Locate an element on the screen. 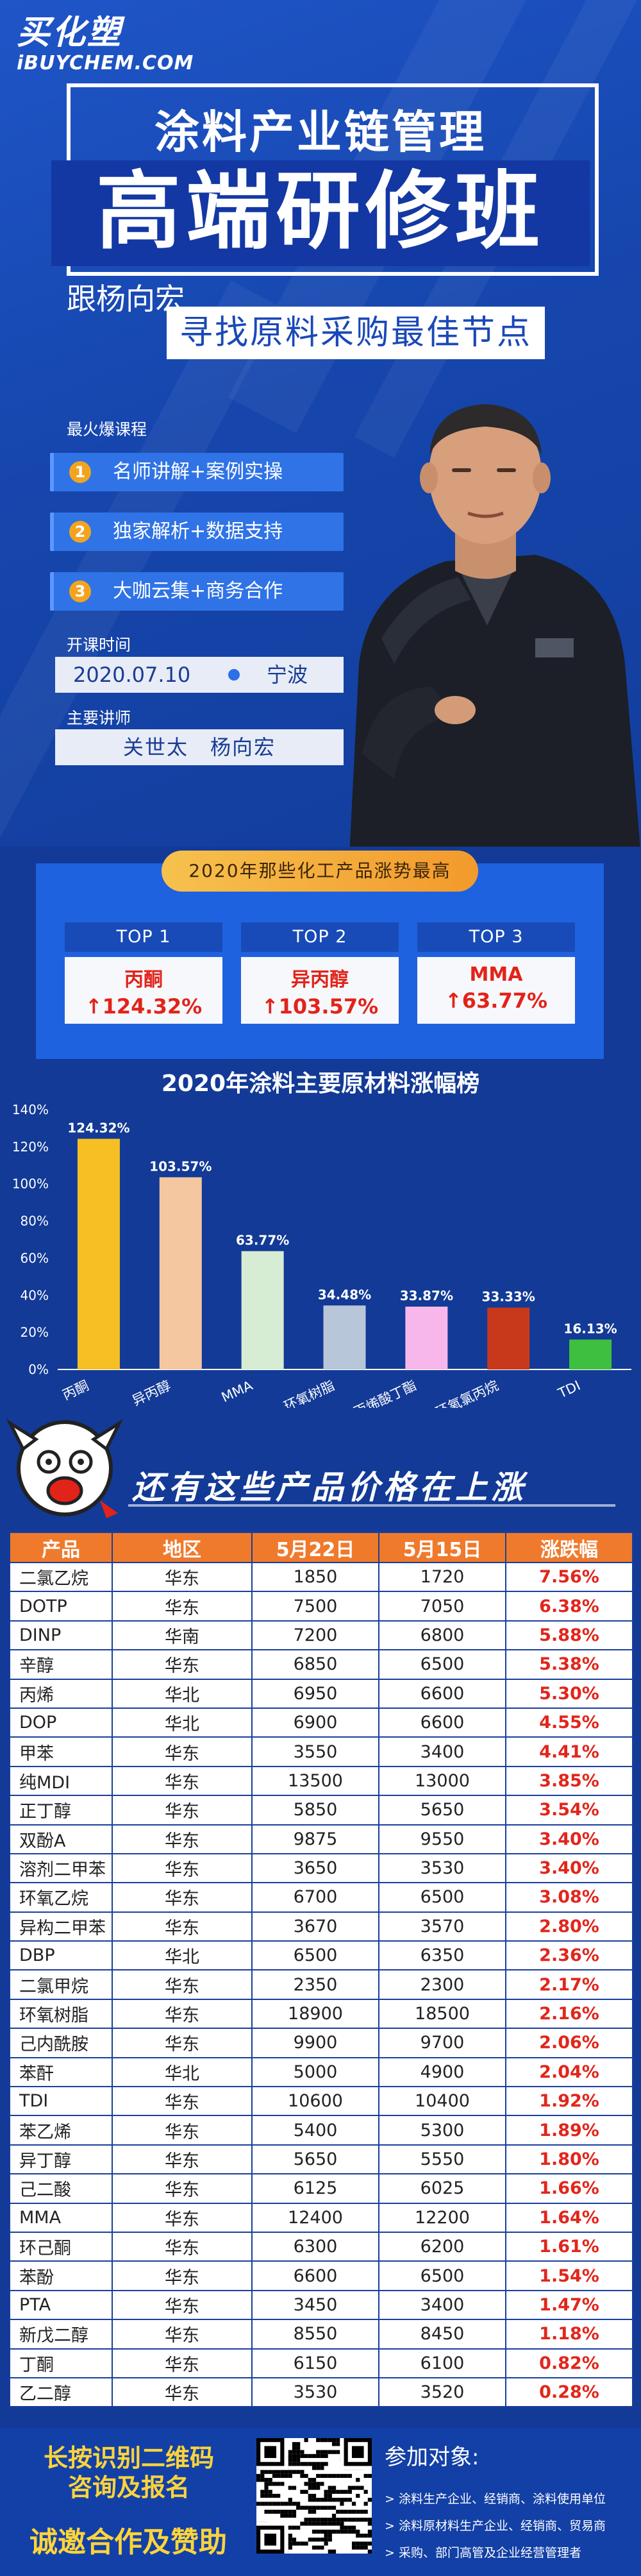 This screenshot has height=2576, width=641. cell-change: 2.06% is located at coordinates (569, 2043).